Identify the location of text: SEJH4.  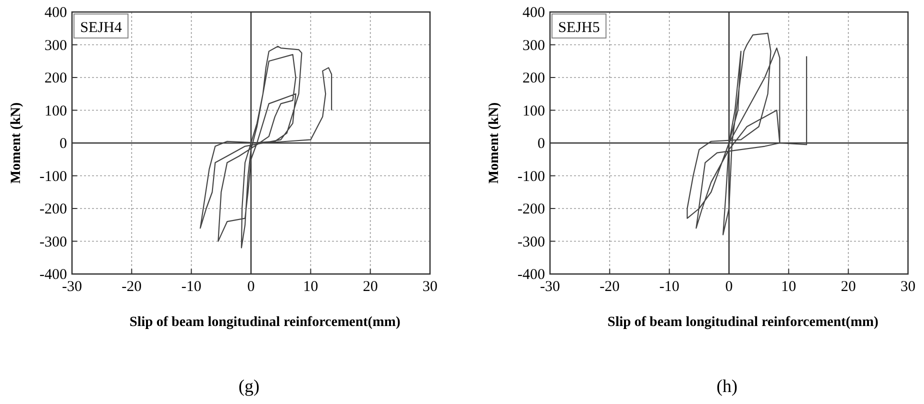
(101, 28).